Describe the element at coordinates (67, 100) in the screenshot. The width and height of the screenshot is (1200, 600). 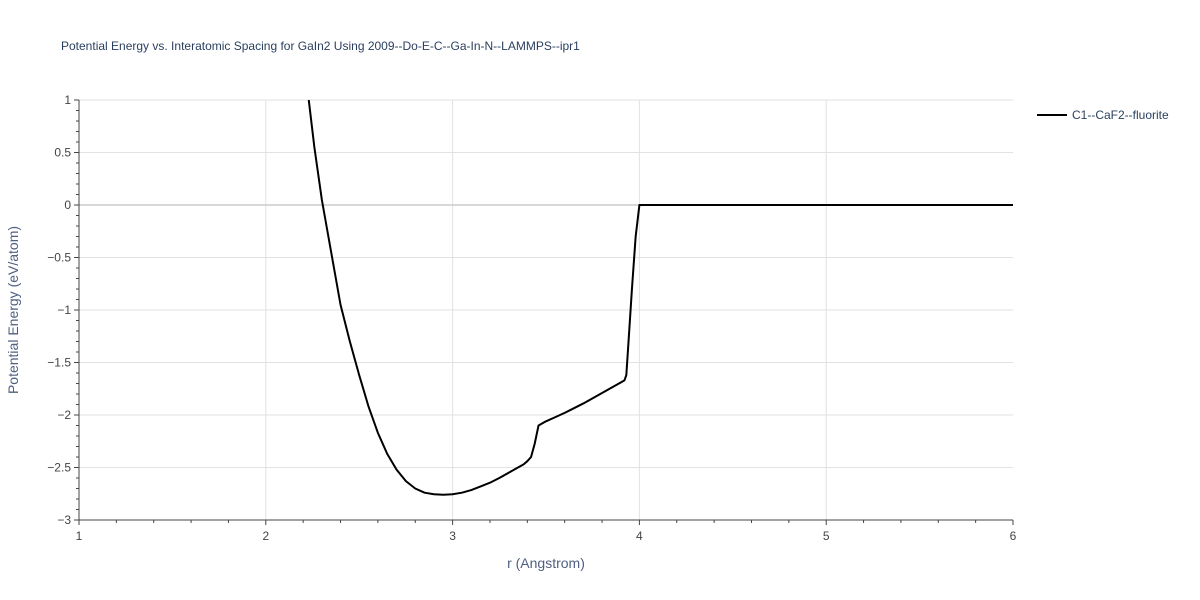
I see `y-tick-label: 1` at that location.